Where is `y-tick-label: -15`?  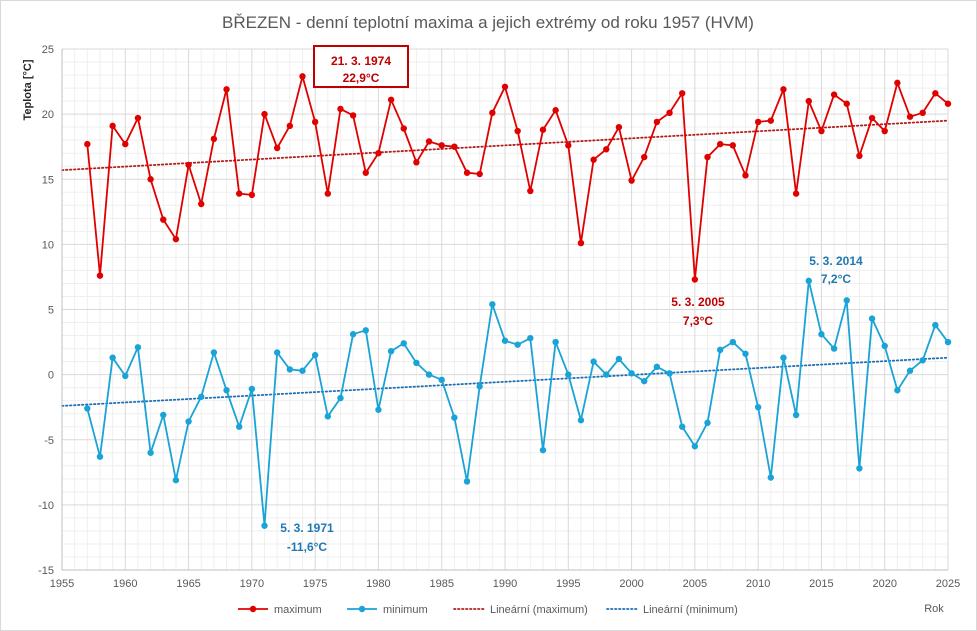
y-tick-label: -15 is located at coordinates (46, 571).